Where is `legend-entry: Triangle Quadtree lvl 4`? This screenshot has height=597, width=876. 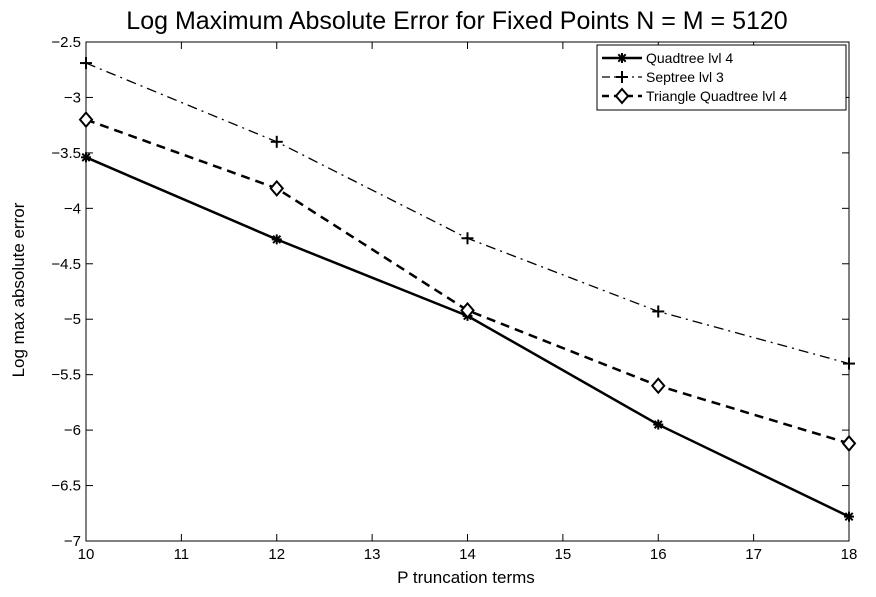
legend-entry: Triangle Quadtree lvl 4 is located at coordinates (694, 96).